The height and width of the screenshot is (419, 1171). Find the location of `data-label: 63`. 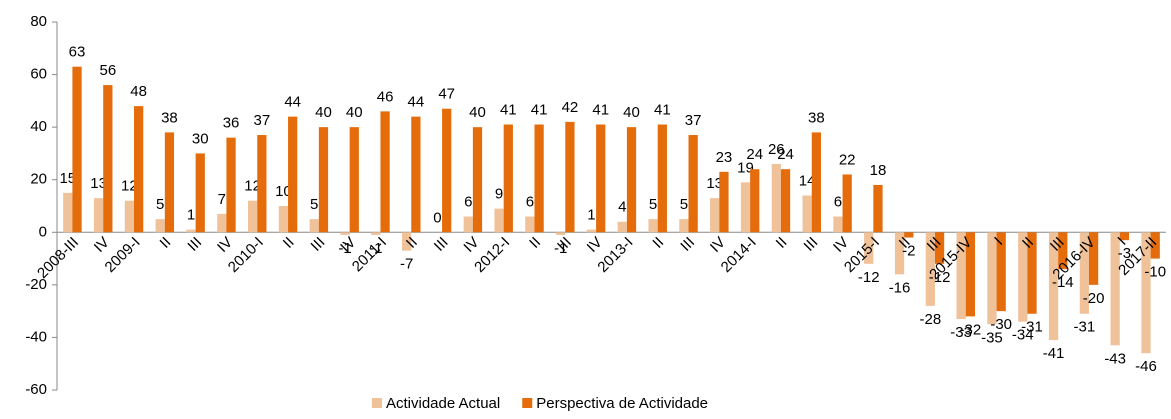

data-label: 63 is located at coordinates (77, 52).